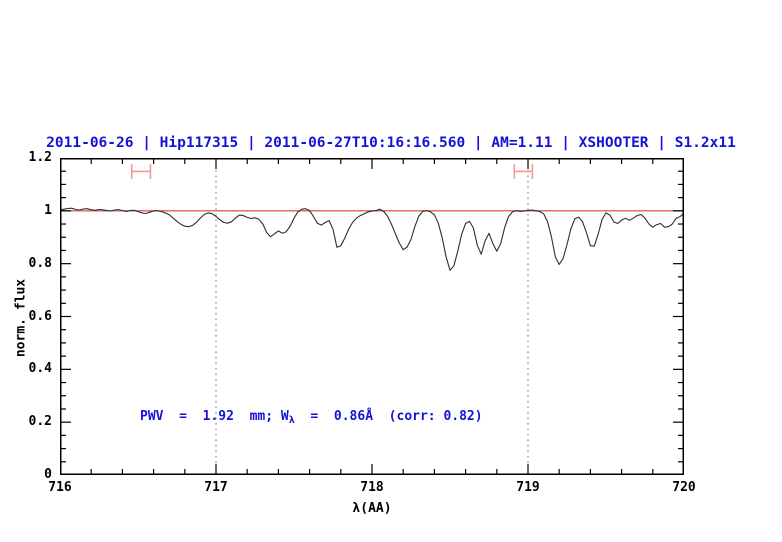 This screenshot has height=542, width=782. What do you see at coordinates (40, 316) in the screenshot?
I see `y-tick-label: 0.6` at bounding box center [40, 316].